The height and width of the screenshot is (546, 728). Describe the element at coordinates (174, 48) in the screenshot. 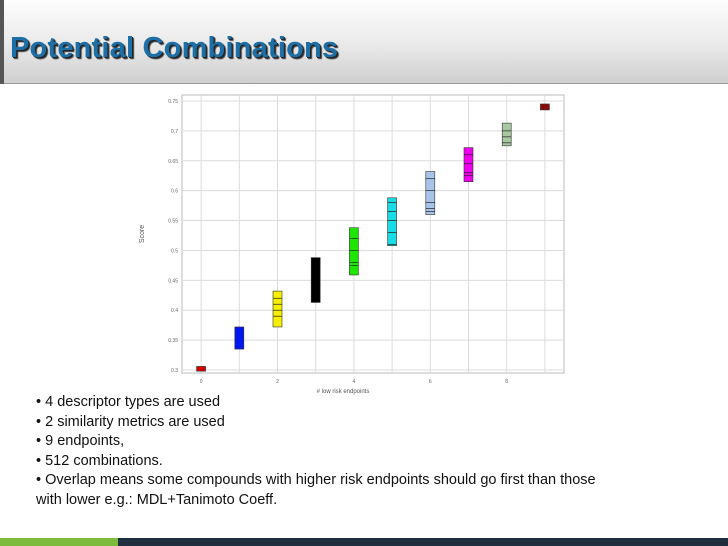

I see `slide-title: Potential Combinations` at that location.